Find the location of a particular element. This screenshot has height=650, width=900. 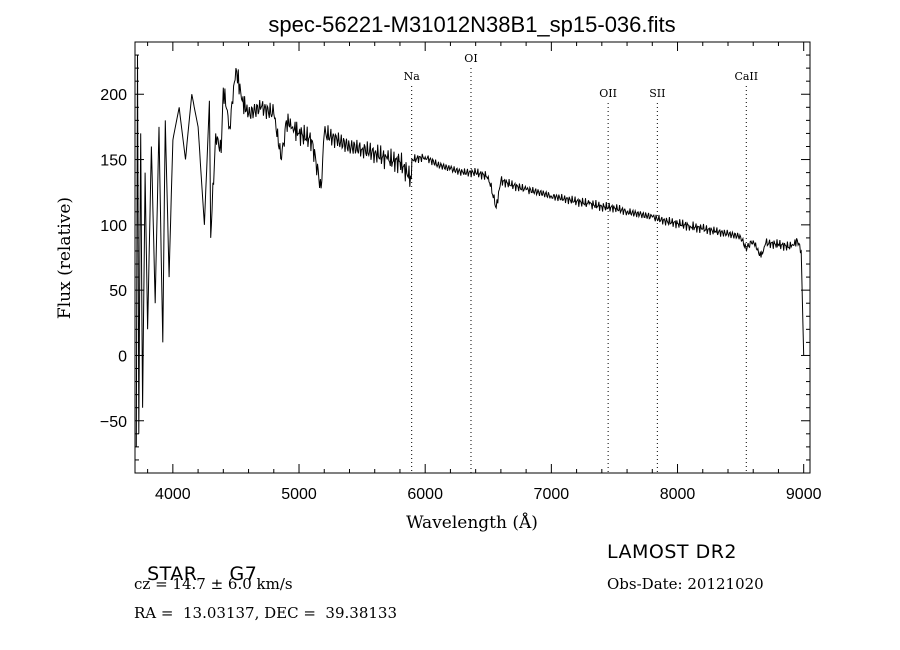

x-tick-label: 5000 is located at coordinates (299, 494).